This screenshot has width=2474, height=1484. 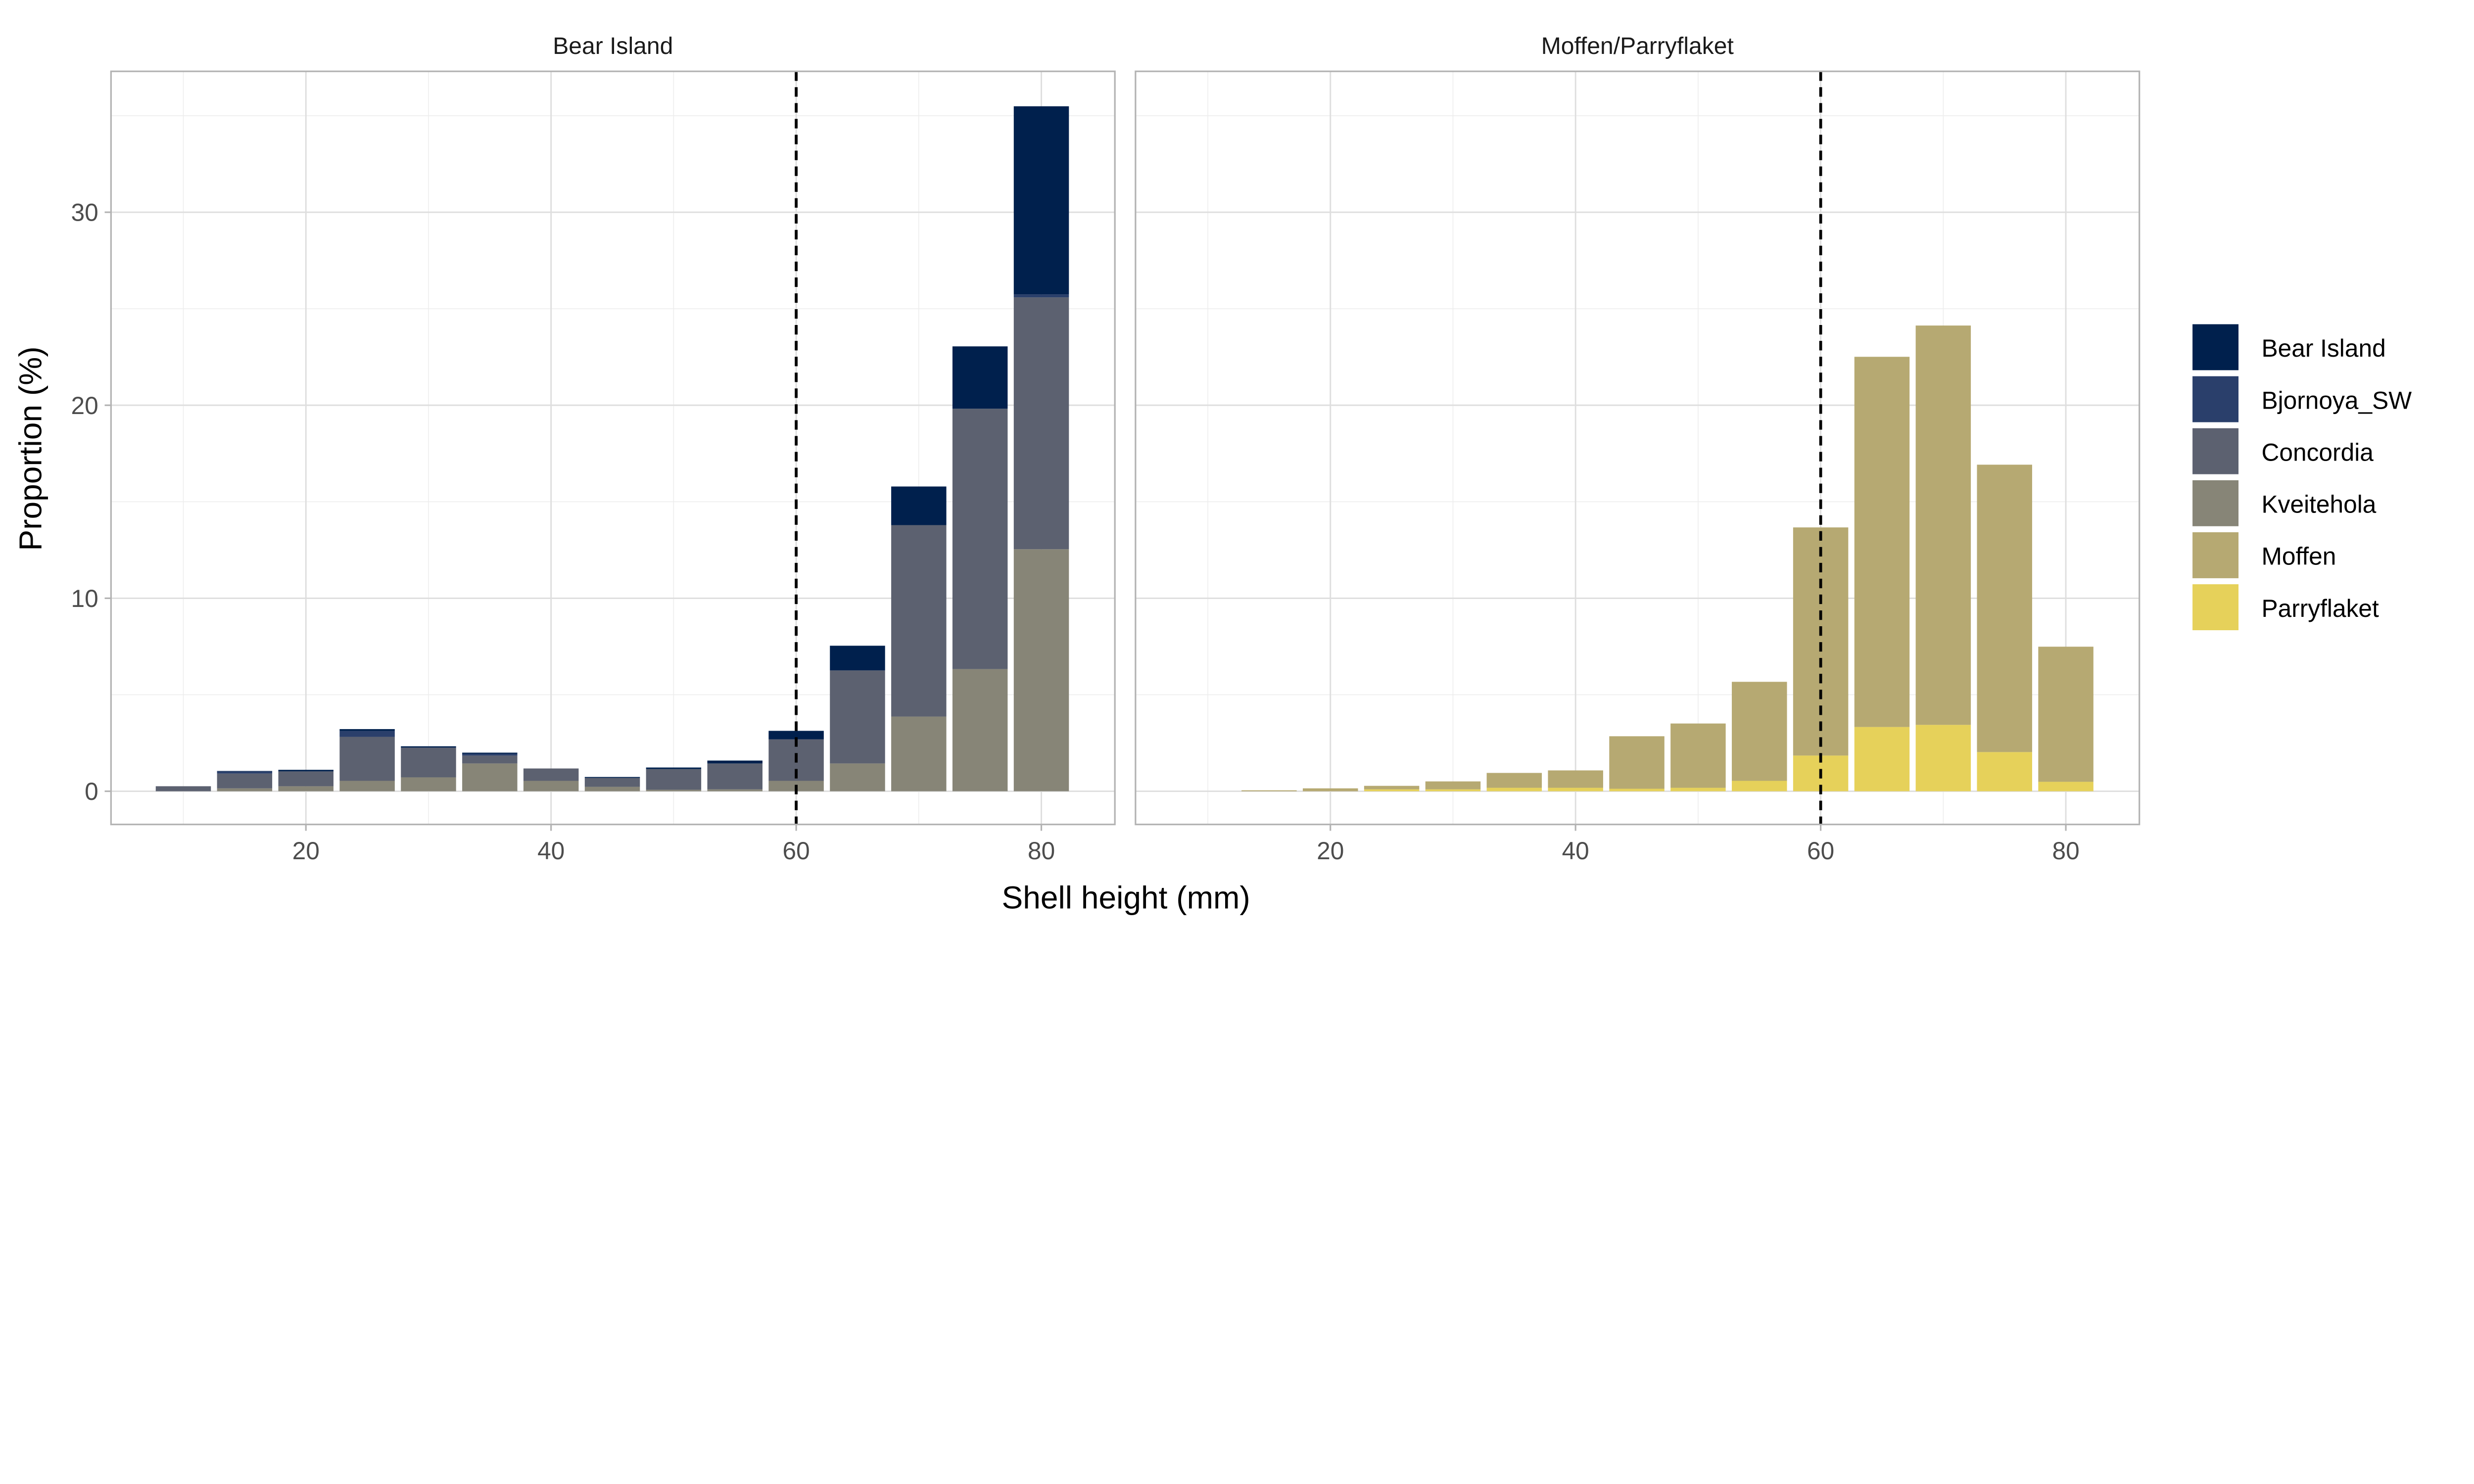 I want to click on x-axis-title: Shell height (mm), so click(x=1126, y=898).